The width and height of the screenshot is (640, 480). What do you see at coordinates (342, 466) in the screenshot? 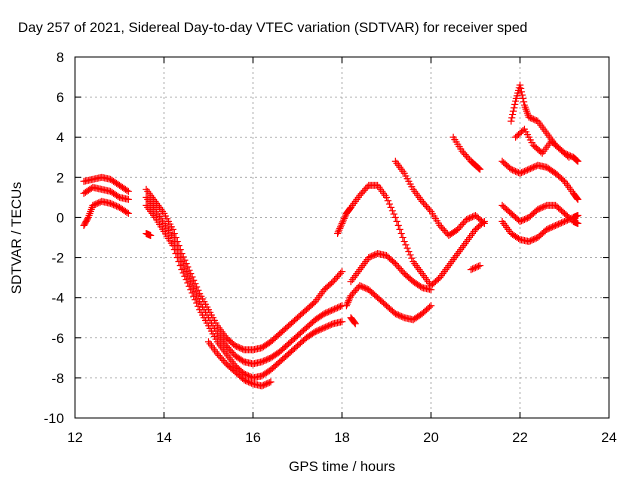
I see `x-axis-title: GPS time / hours` at bounding box center [342, 466].